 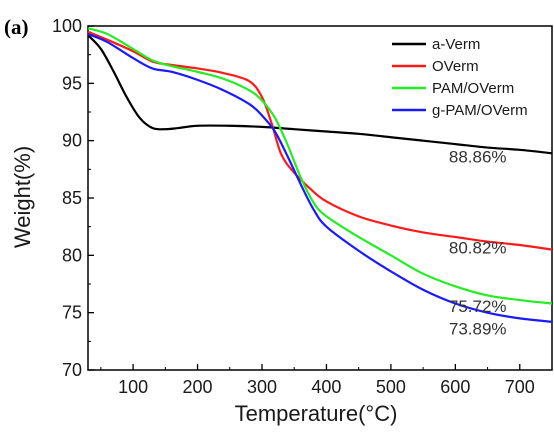 I want to click on annotations: 88.86% 80.82% 75.72% 73.89%, so click(x=478, y=243).